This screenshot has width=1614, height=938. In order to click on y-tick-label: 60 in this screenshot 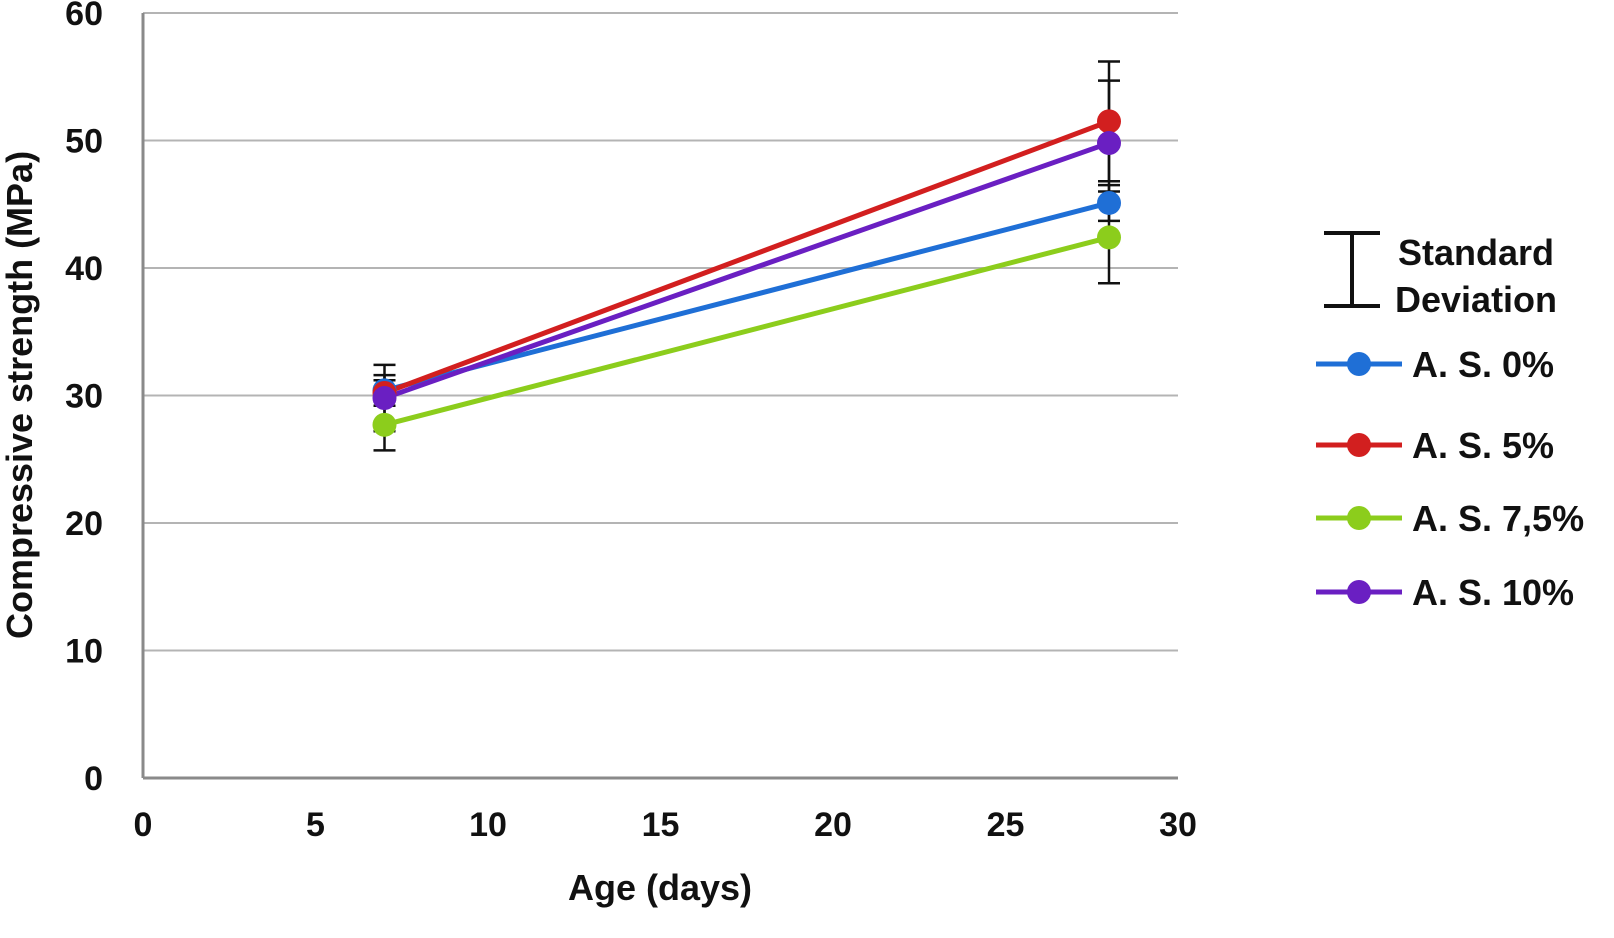, I will do `click(84, 16)`.